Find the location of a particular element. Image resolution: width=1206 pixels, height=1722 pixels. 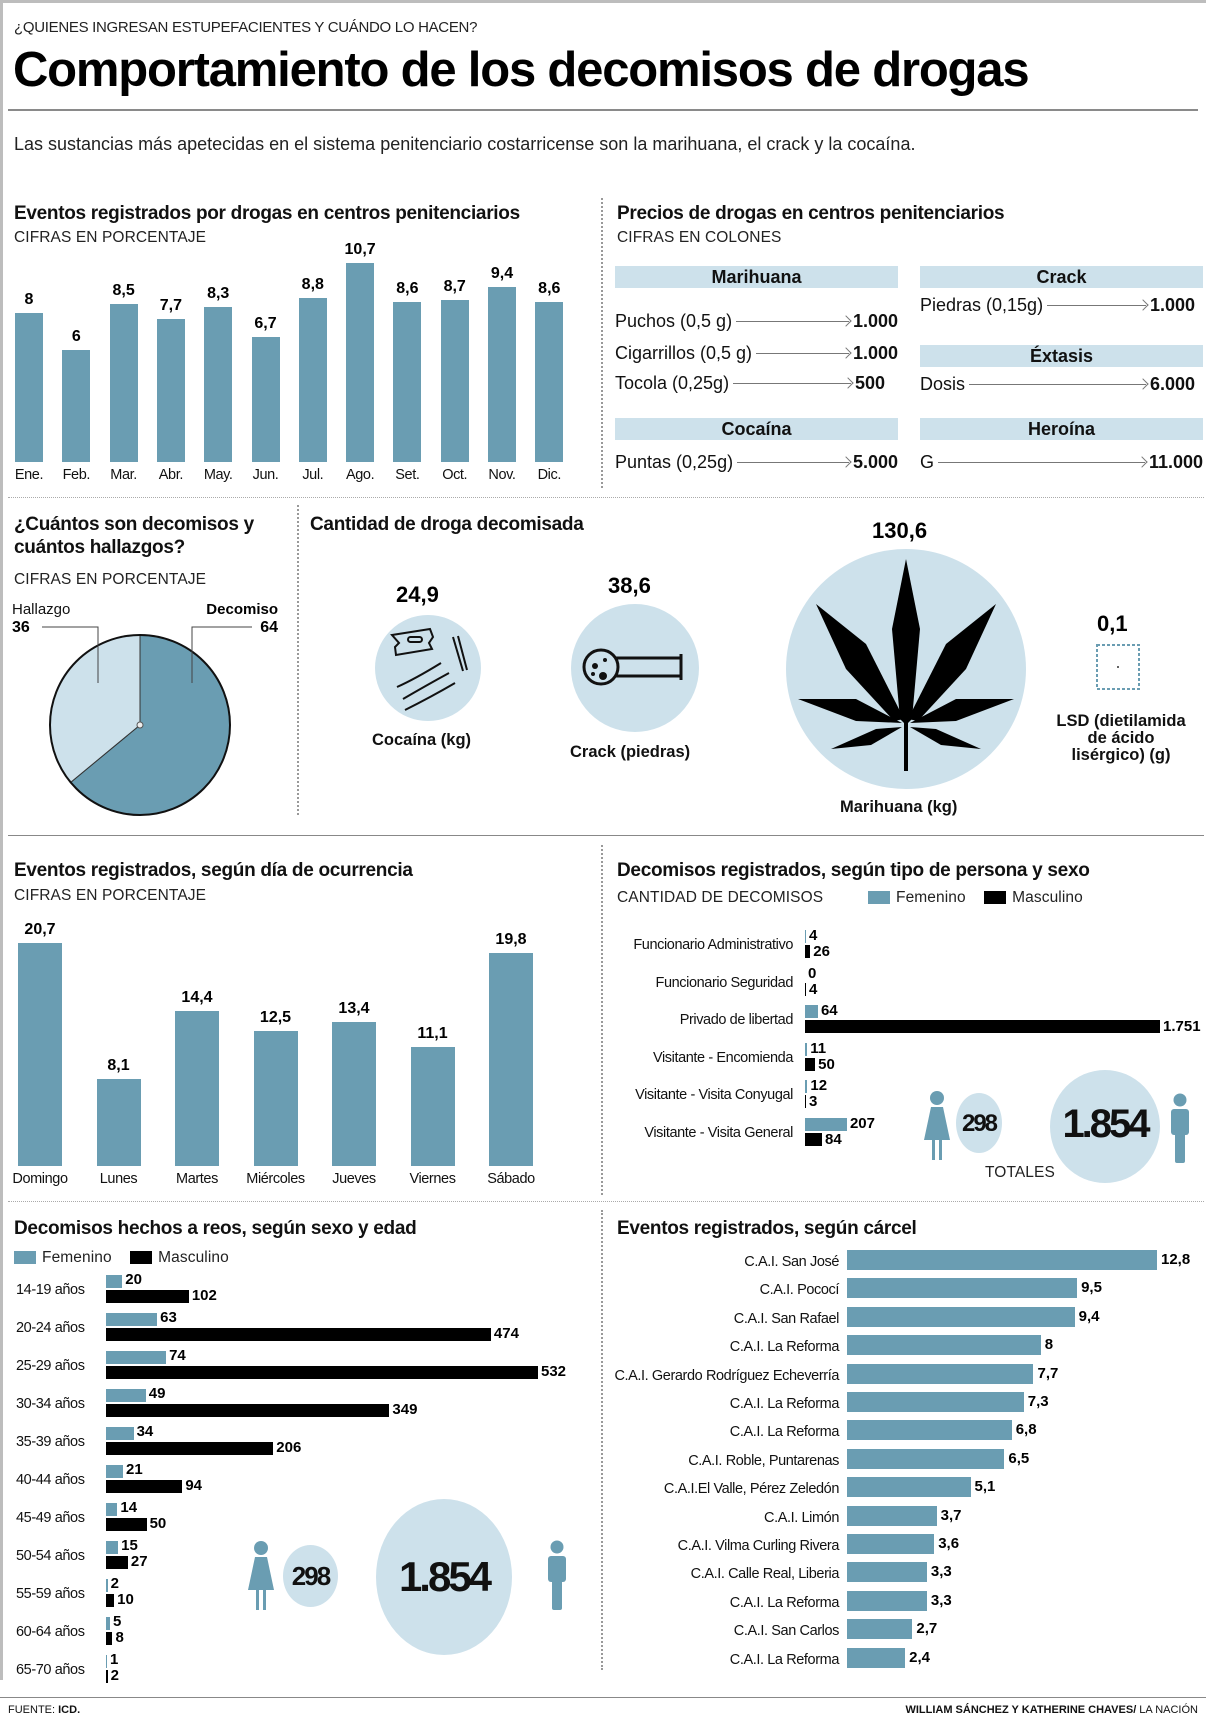

male-total: 1.854 is located at coordinates (445, 1576).